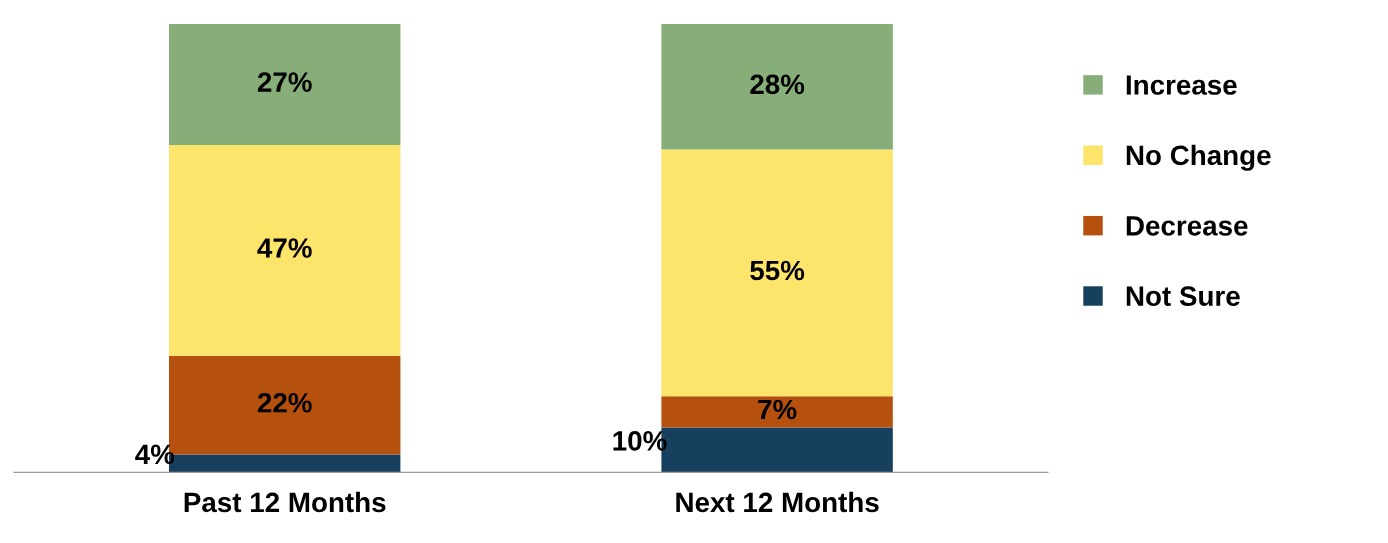 The height and width of the screenshot is (543, 1388). Describe the element at coordinates (1183, 296) in the screenshot. I see `legend-label: Not Sure` at that location.